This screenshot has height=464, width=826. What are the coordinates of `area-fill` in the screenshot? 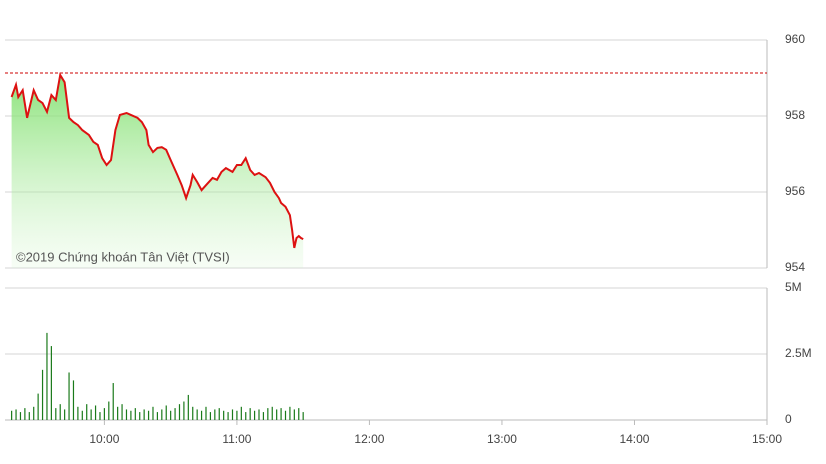 It's located at (157, 171).